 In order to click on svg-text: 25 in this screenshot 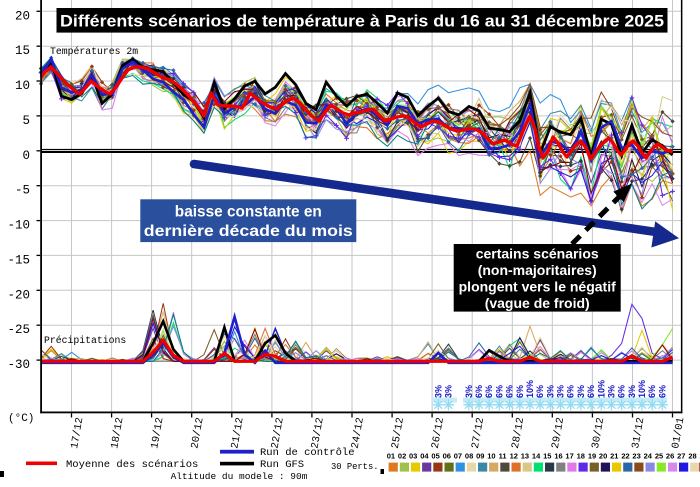, I will do `click(659, 456)`.